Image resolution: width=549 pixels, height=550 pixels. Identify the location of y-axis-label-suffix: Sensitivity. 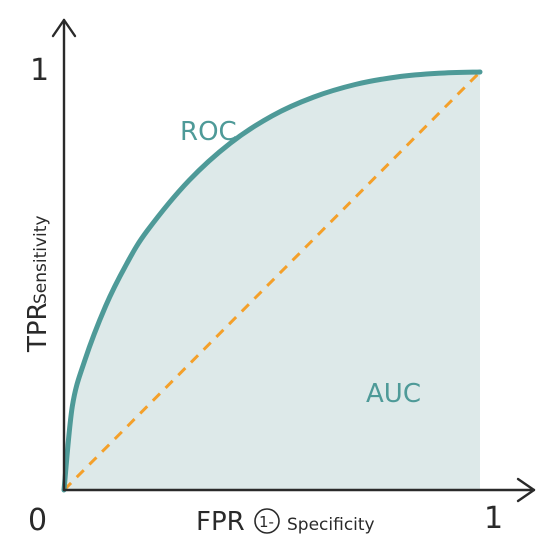
(41, 259).